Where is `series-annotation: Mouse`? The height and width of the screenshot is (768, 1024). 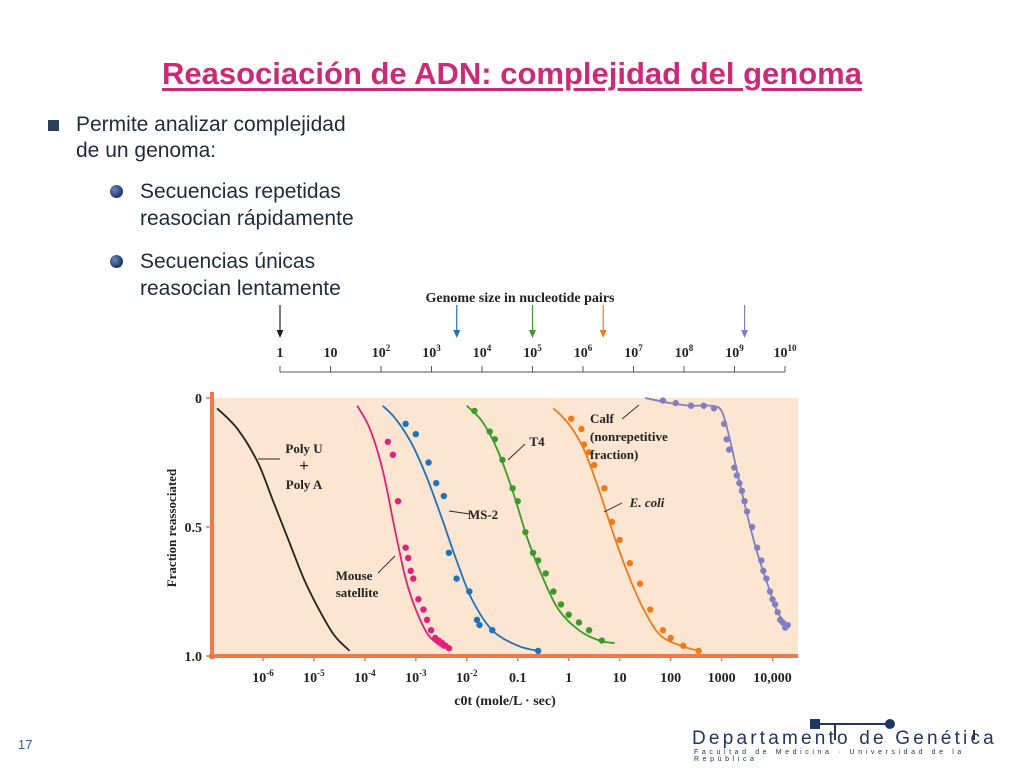 series-annotation: Mouse is located at coordinates (354, 575).